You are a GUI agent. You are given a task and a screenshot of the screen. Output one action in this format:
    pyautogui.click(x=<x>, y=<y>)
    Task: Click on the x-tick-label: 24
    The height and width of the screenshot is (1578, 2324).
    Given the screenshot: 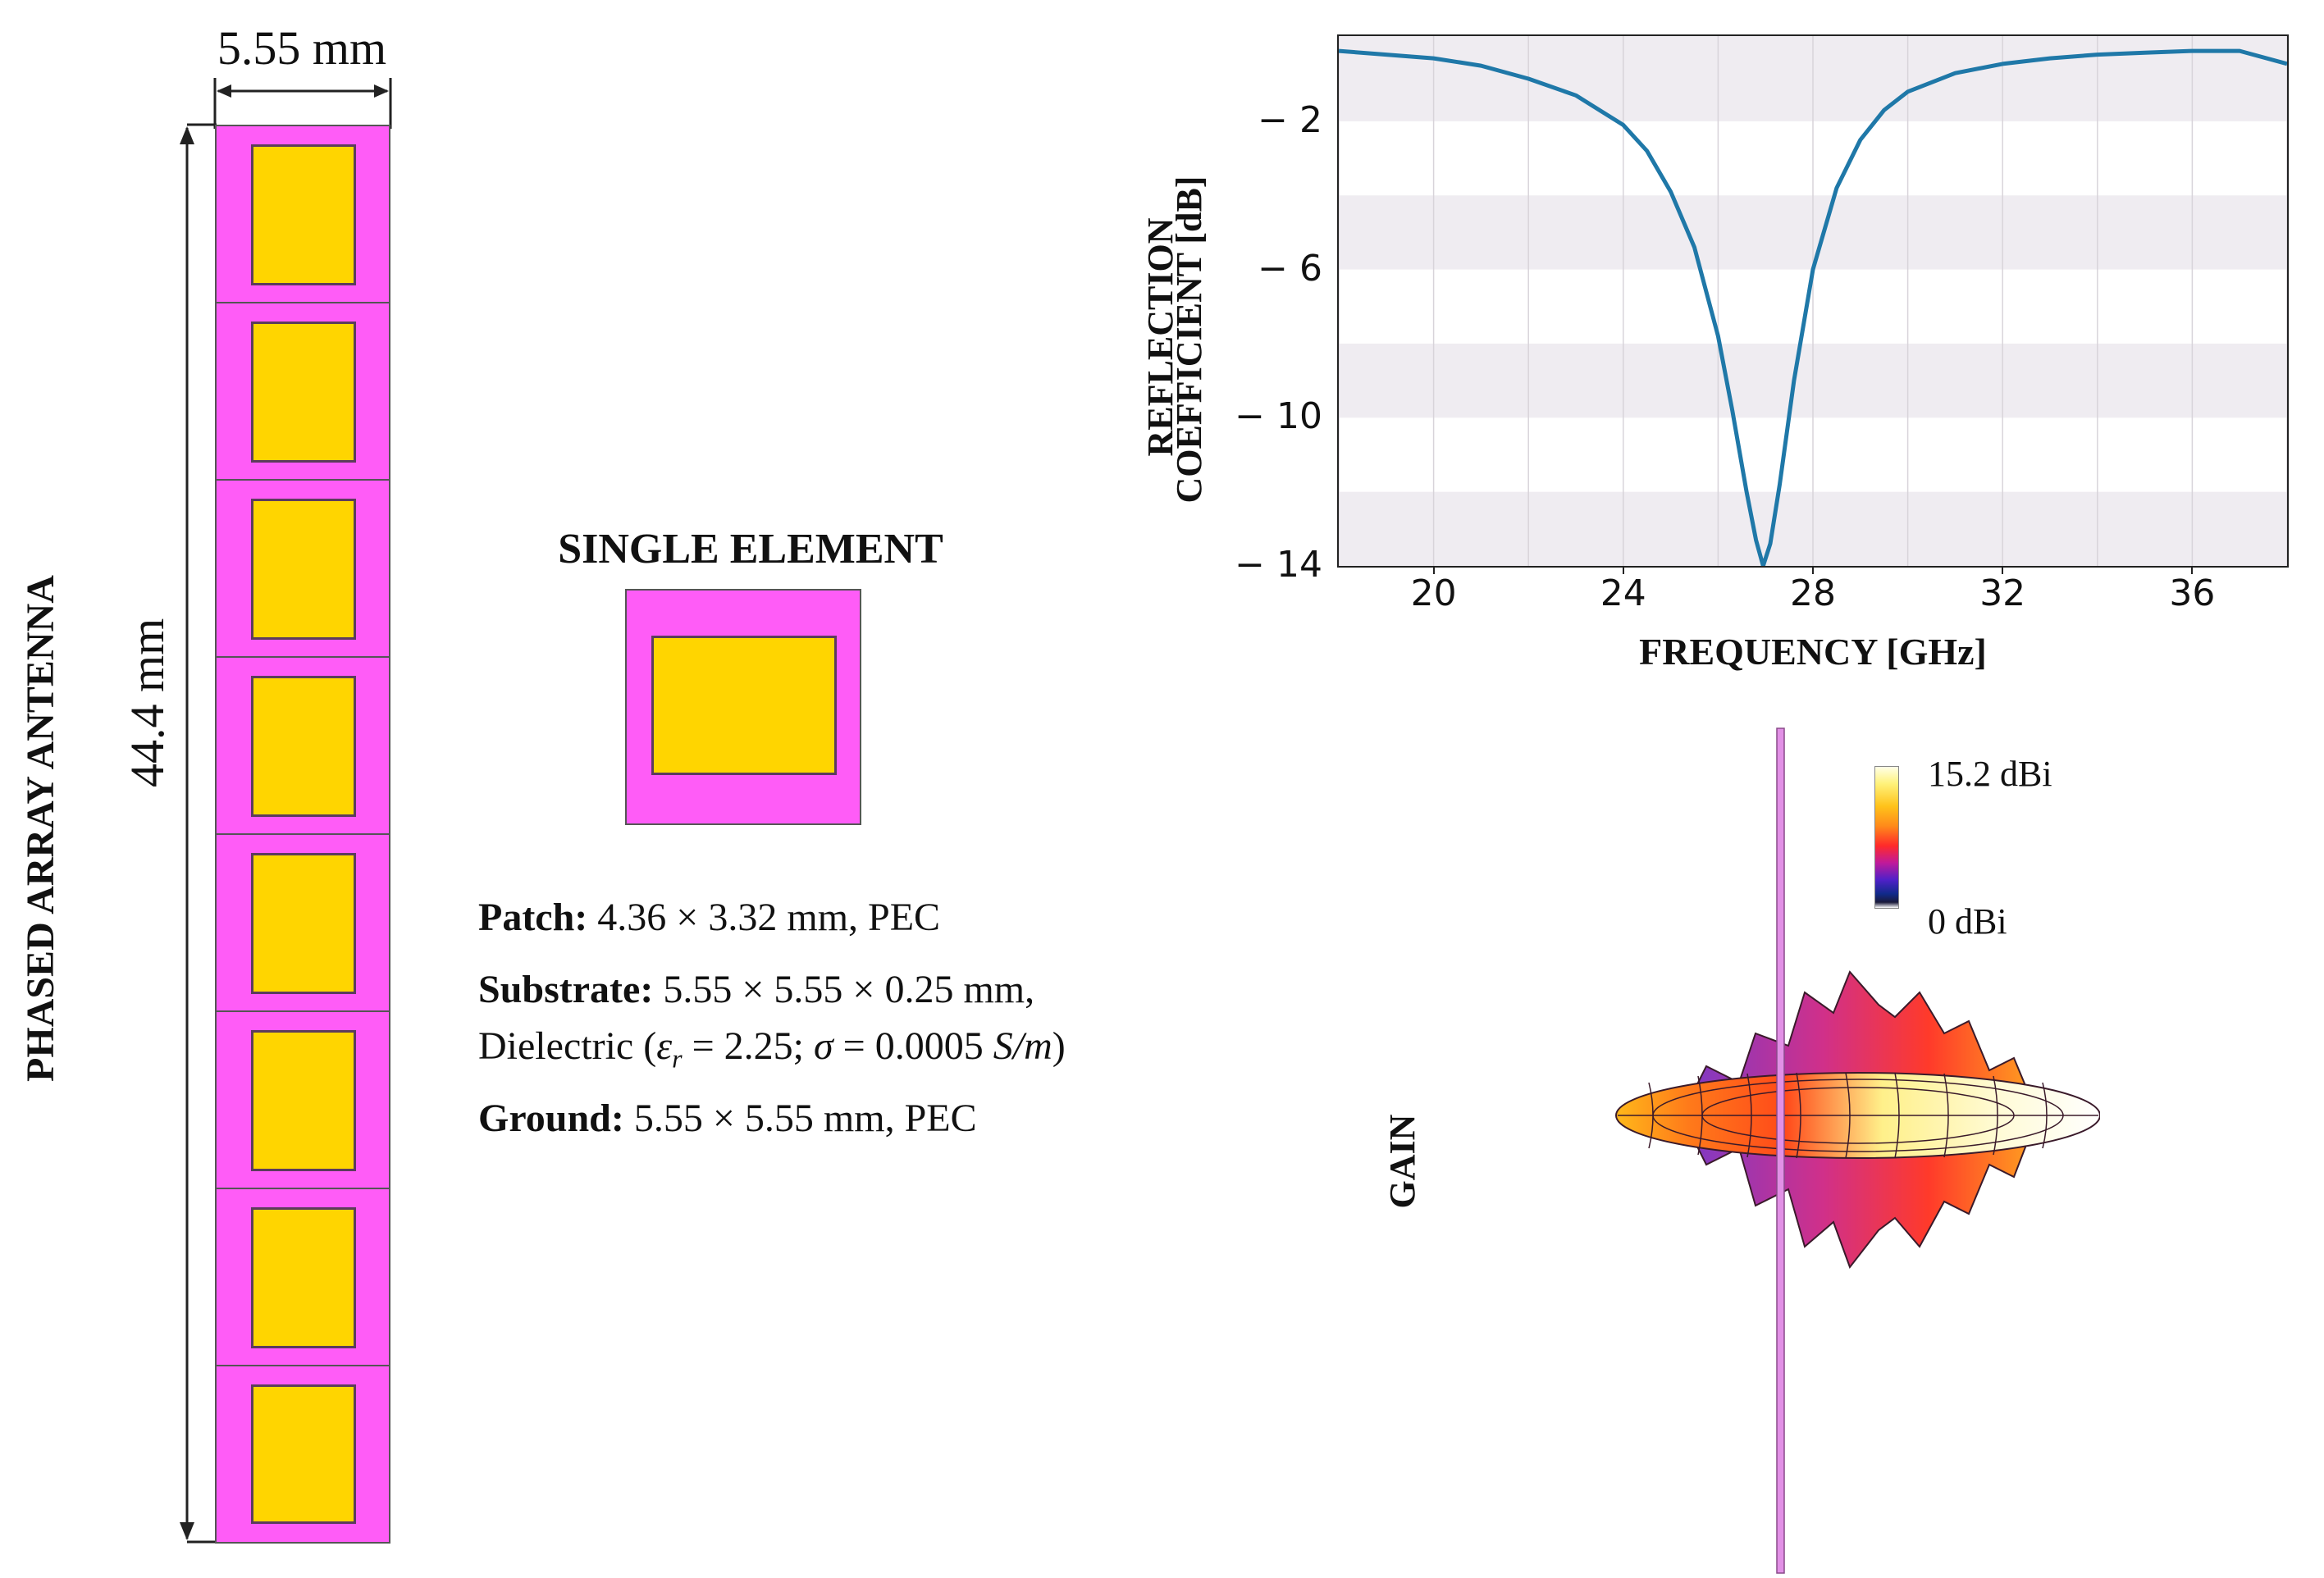 What is the action you would take?
    pyautogui.click(x=1623, y=593)
    